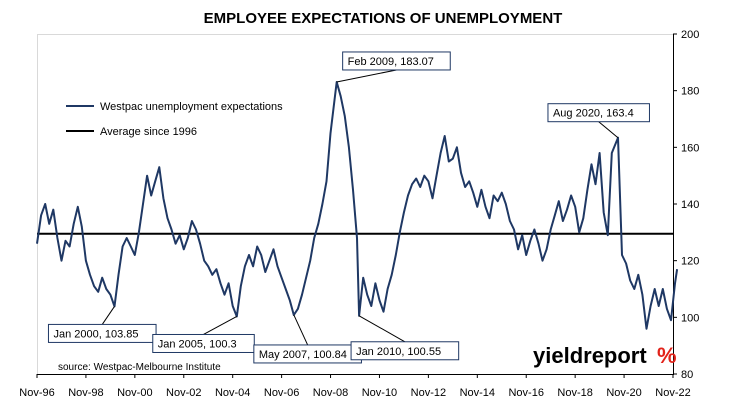 The image size is (730, 400). What do you see at coordinates (690, 318) in the screenshot?
I see `y-tick-label: 100` at bounding box center [690, 318].